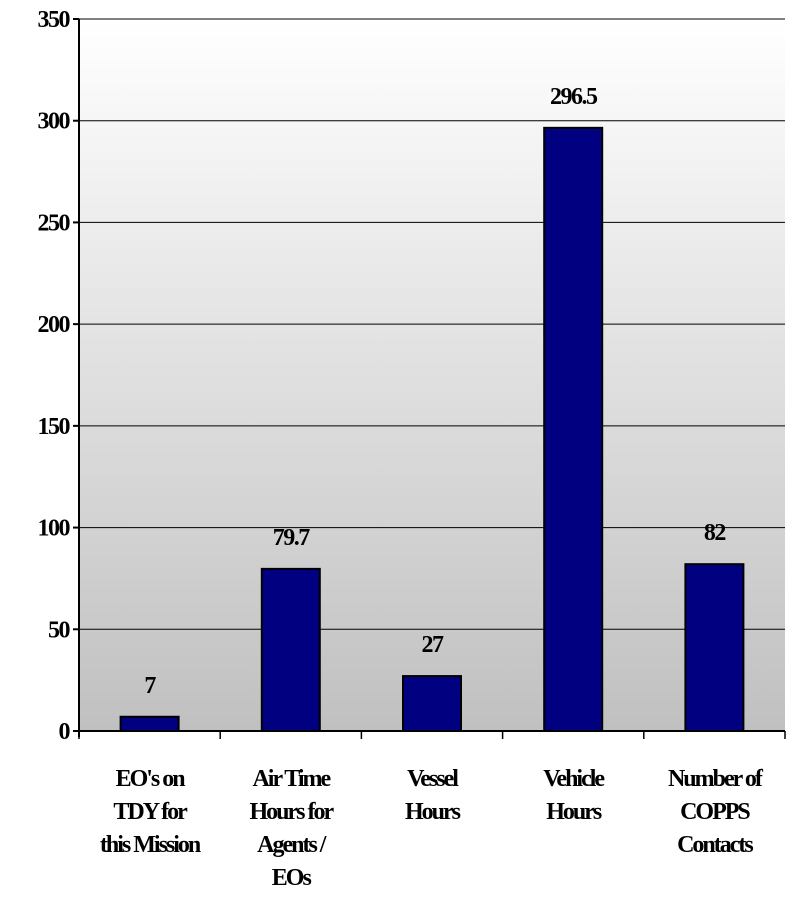 This screenshot has width=800, height=911. What do you see at coordinates (54, 223) in the screenshot?
I see `y-tick-label-250: 250` at bounding box center [54, 223].